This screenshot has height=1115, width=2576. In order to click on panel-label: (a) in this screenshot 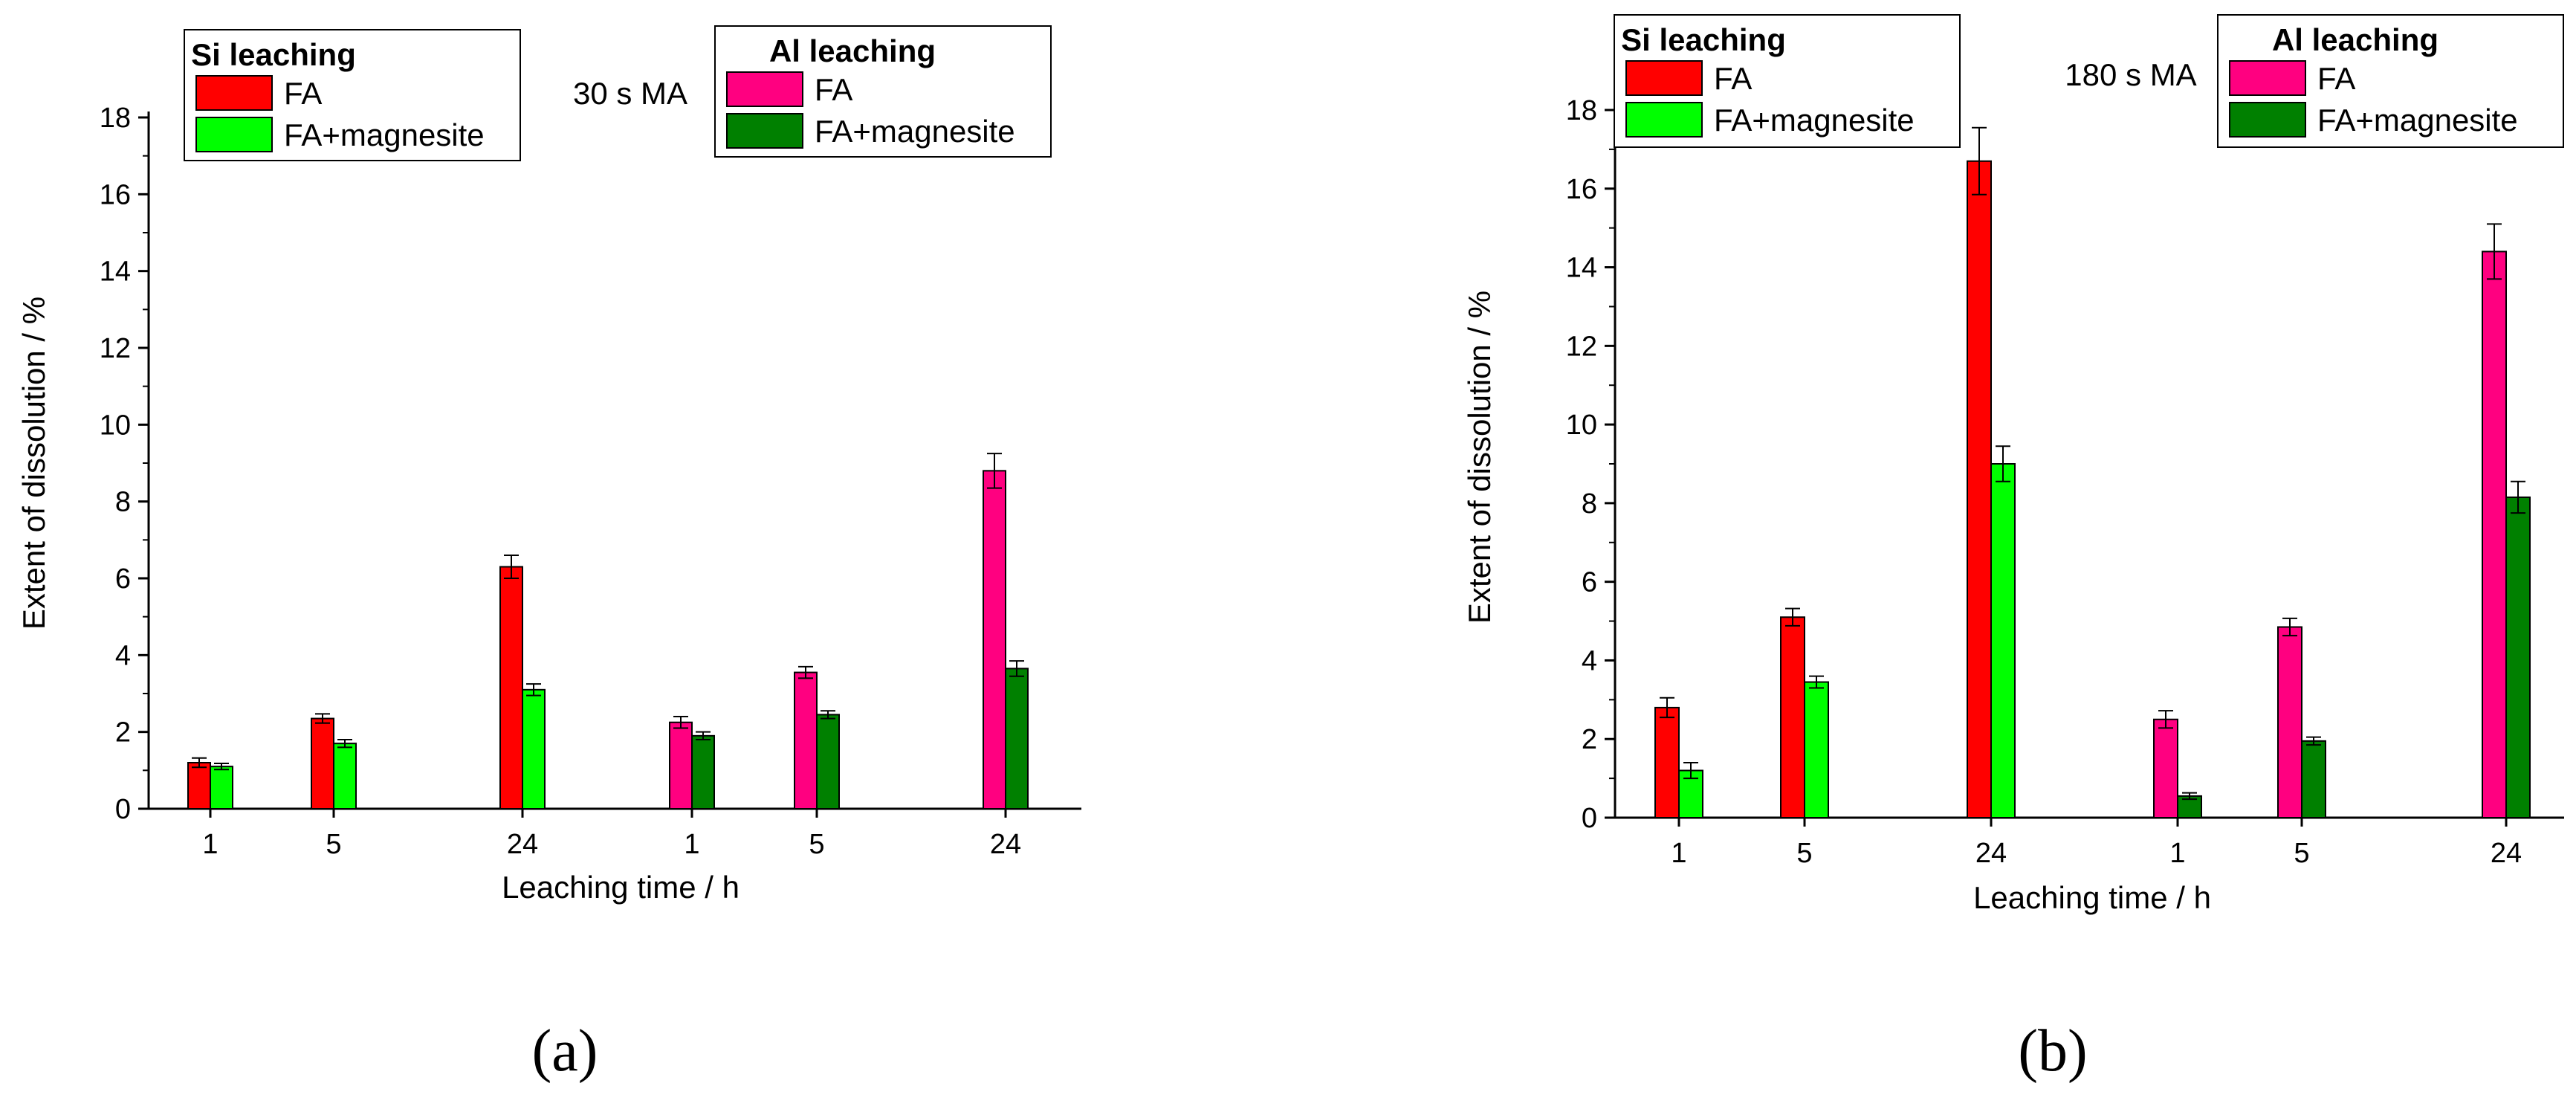, I will do `click(565, 1051)`.